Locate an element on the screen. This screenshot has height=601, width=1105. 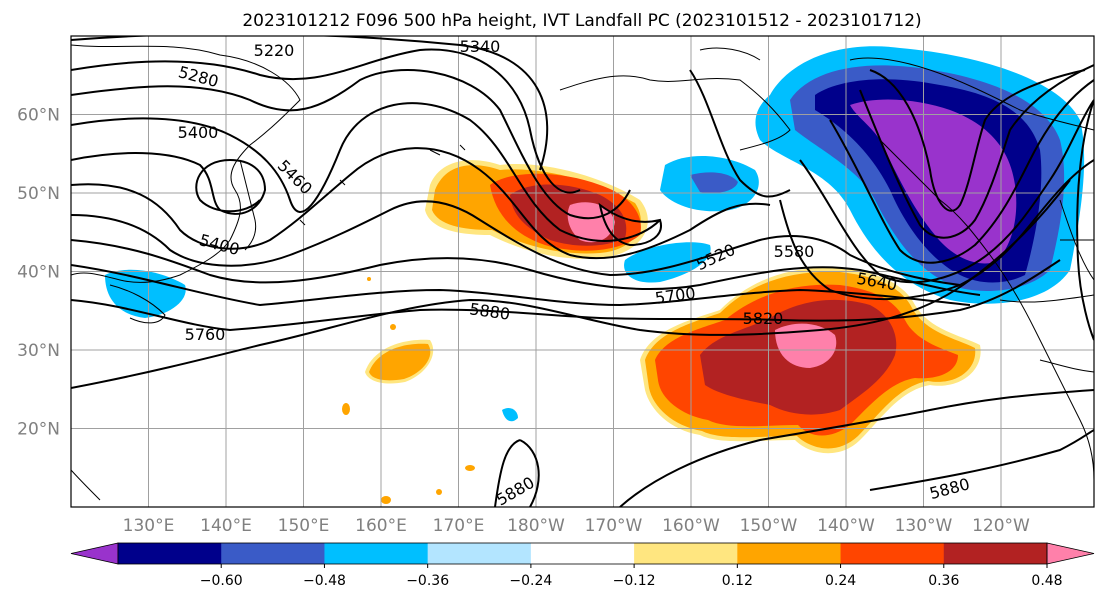
colorbar-tick-label: −0.36 is located at coordinates (427, 581).